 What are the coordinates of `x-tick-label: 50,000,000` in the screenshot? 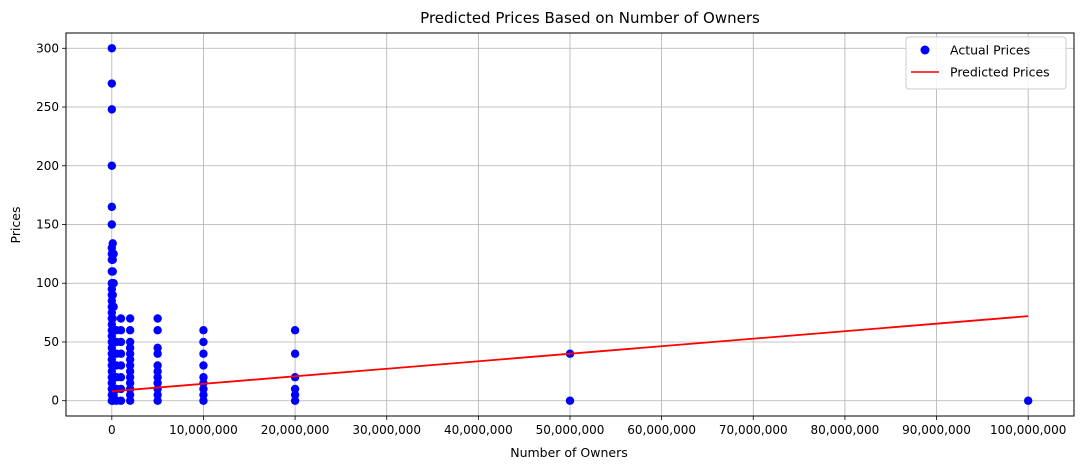 It's located at (570, 430).